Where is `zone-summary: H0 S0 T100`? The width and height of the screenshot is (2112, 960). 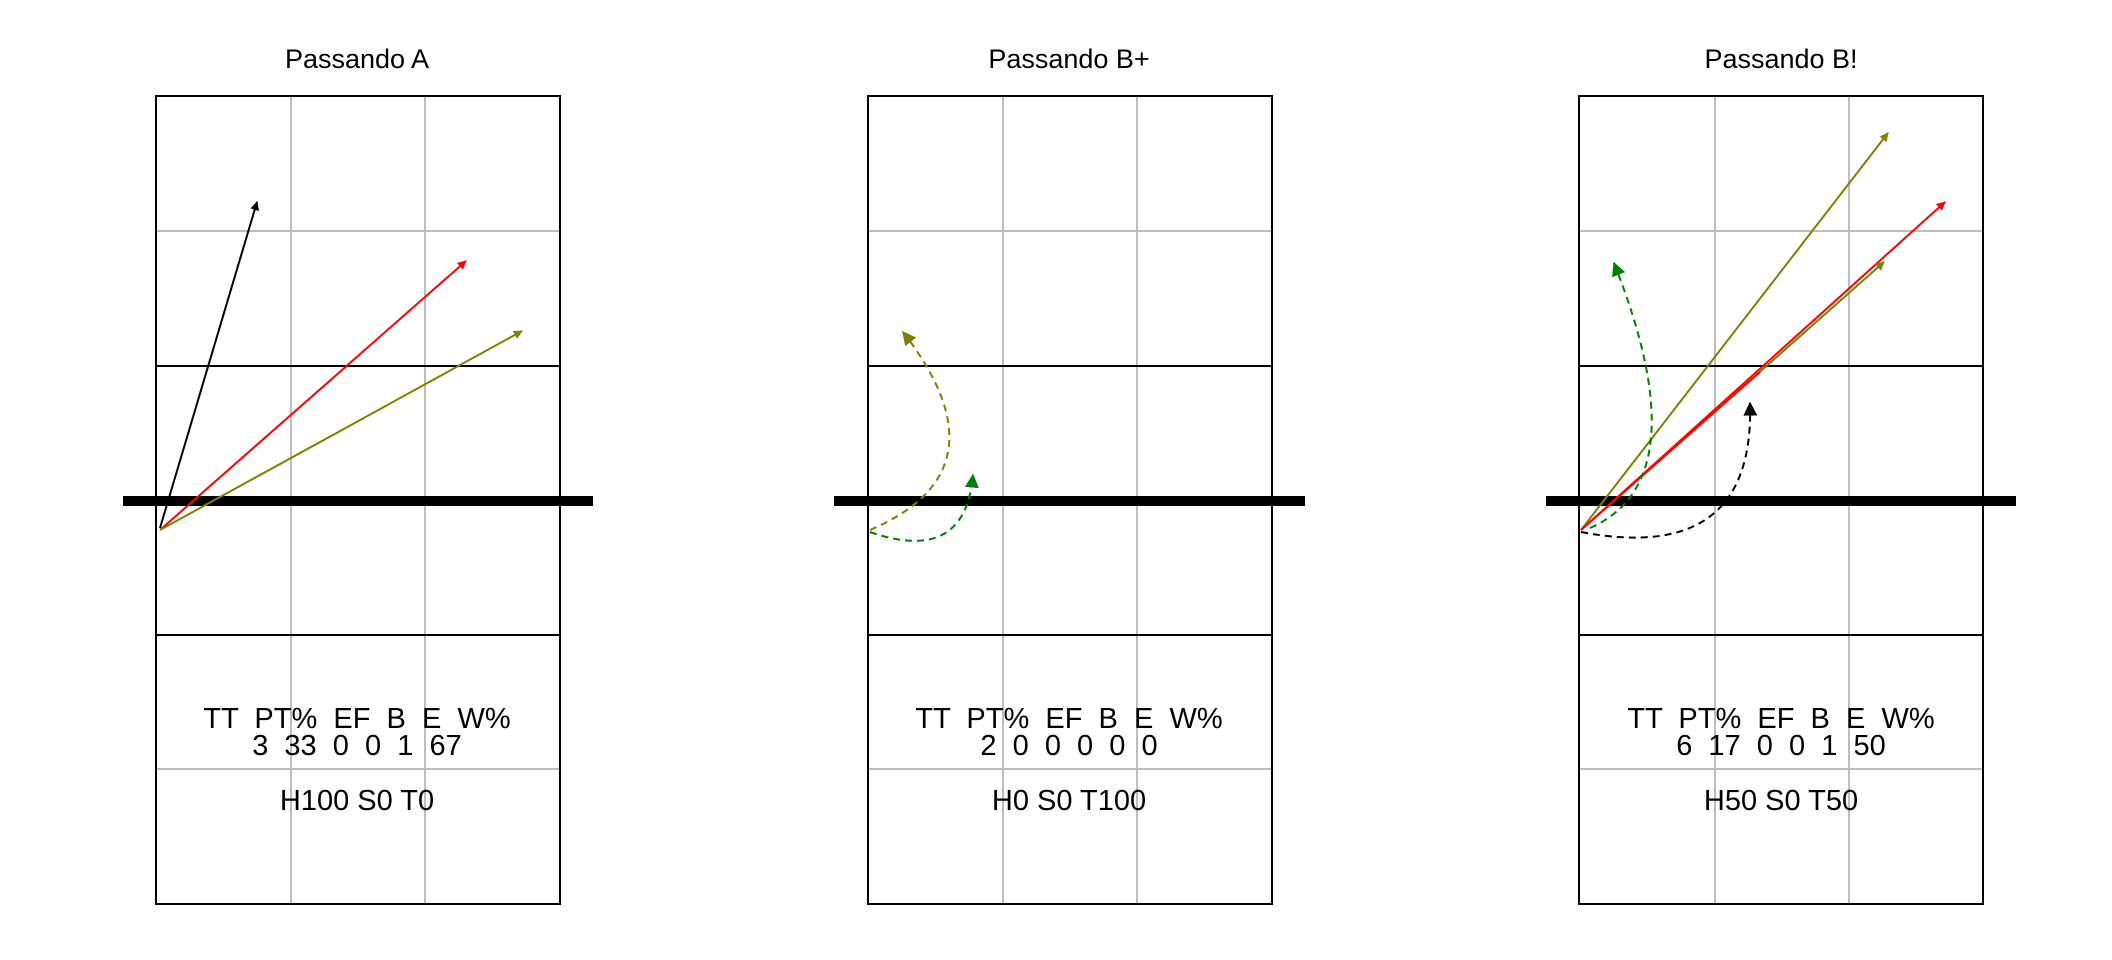
zone-summary: H0 S0 T100 is located at coordinates (1069, 801).